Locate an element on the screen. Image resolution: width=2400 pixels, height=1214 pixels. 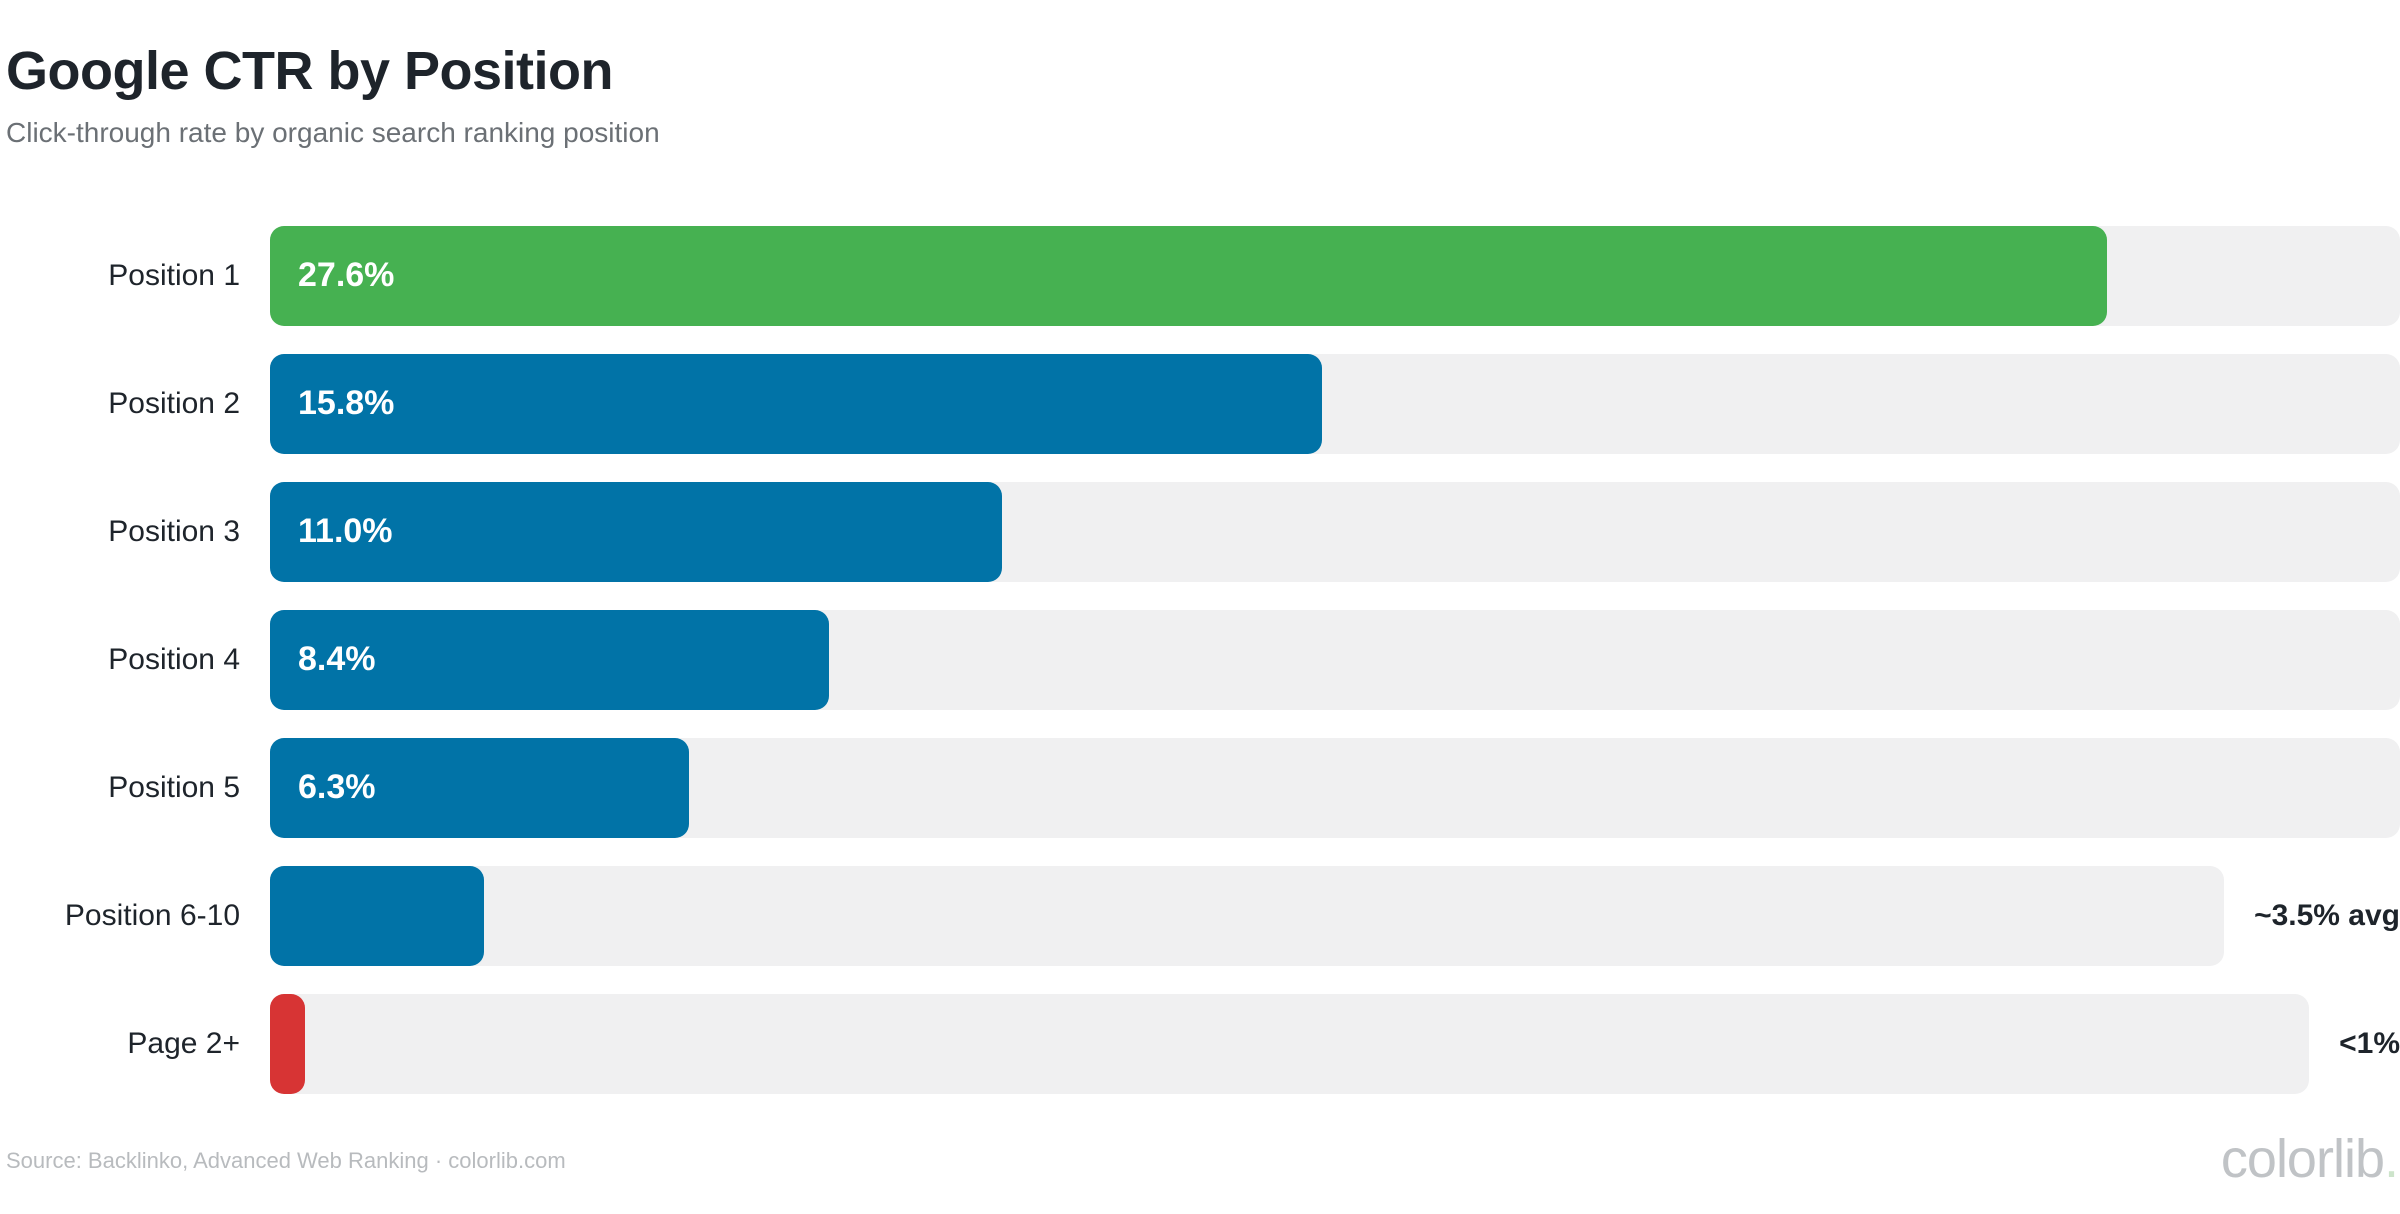
bar-value-label: 11.0% is located at coordinates (345, 531).